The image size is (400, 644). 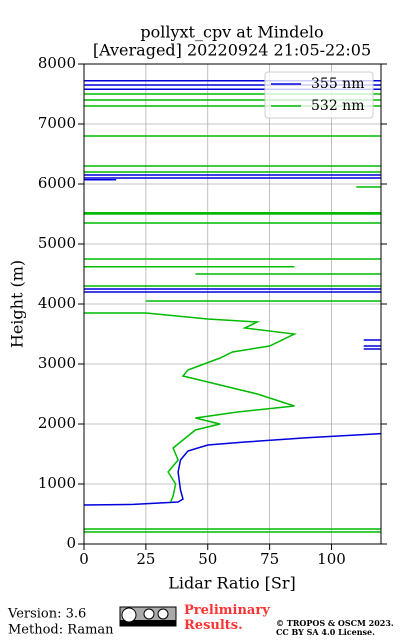 What do you see at coordinates (57, 303) in the screenshot?
I see `y-tick-label: 4000` at bounding box center [57, 303].